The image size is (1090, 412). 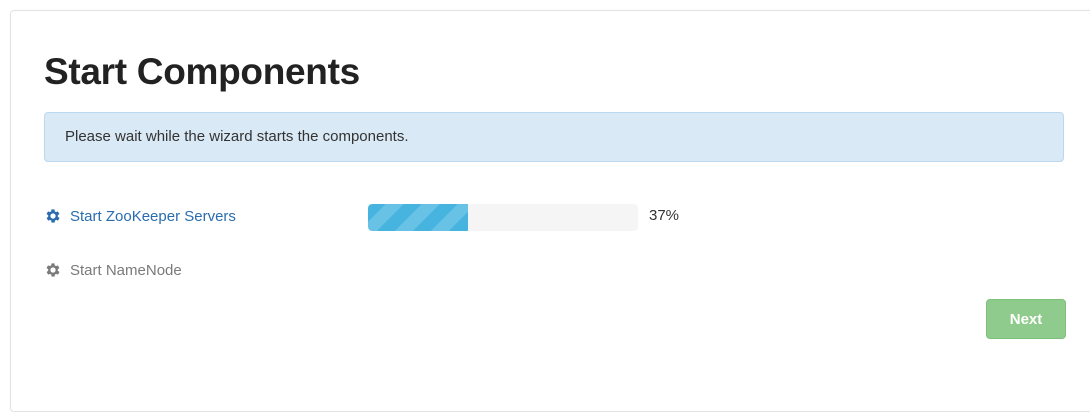 I want to click on task-progress-fill, so click(x=418, y=217).